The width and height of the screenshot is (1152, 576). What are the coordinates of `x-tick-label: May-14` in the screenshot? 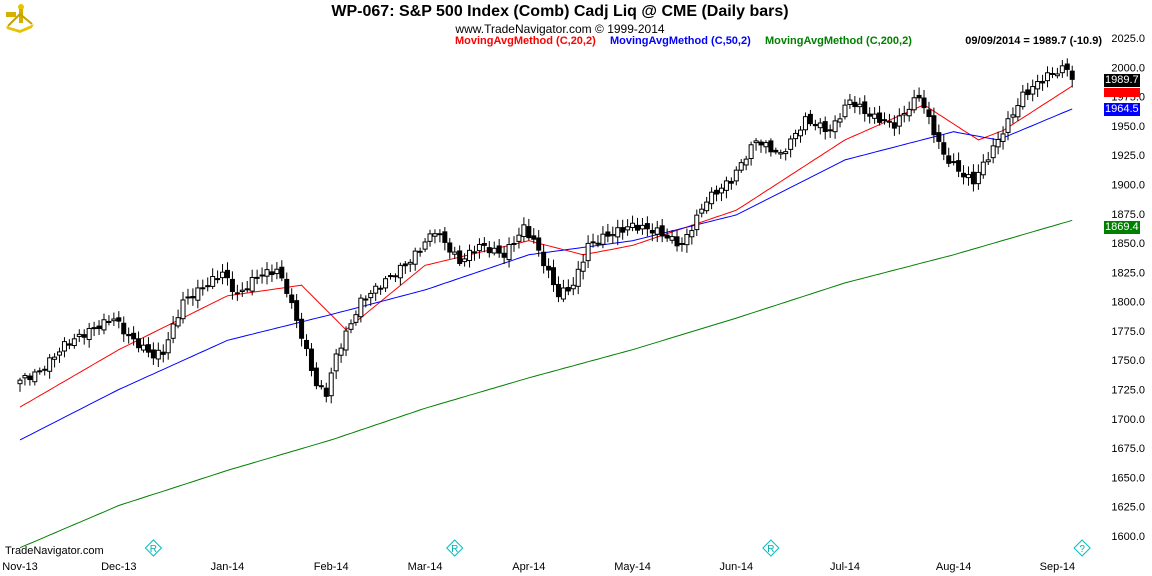 It's located at (632, 567).